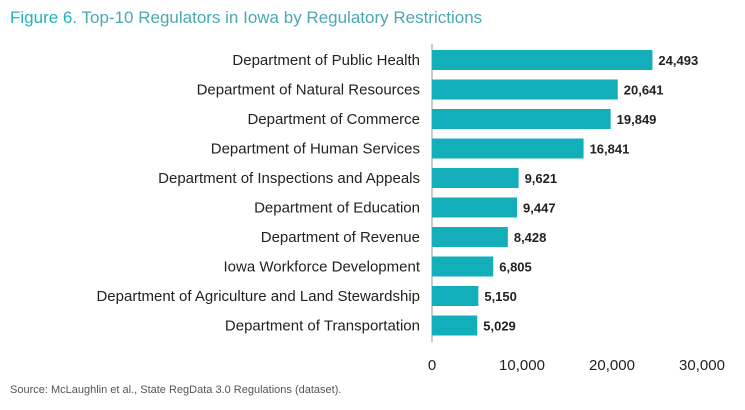  I want to click on data-label: 5,029, so click(499, 326).